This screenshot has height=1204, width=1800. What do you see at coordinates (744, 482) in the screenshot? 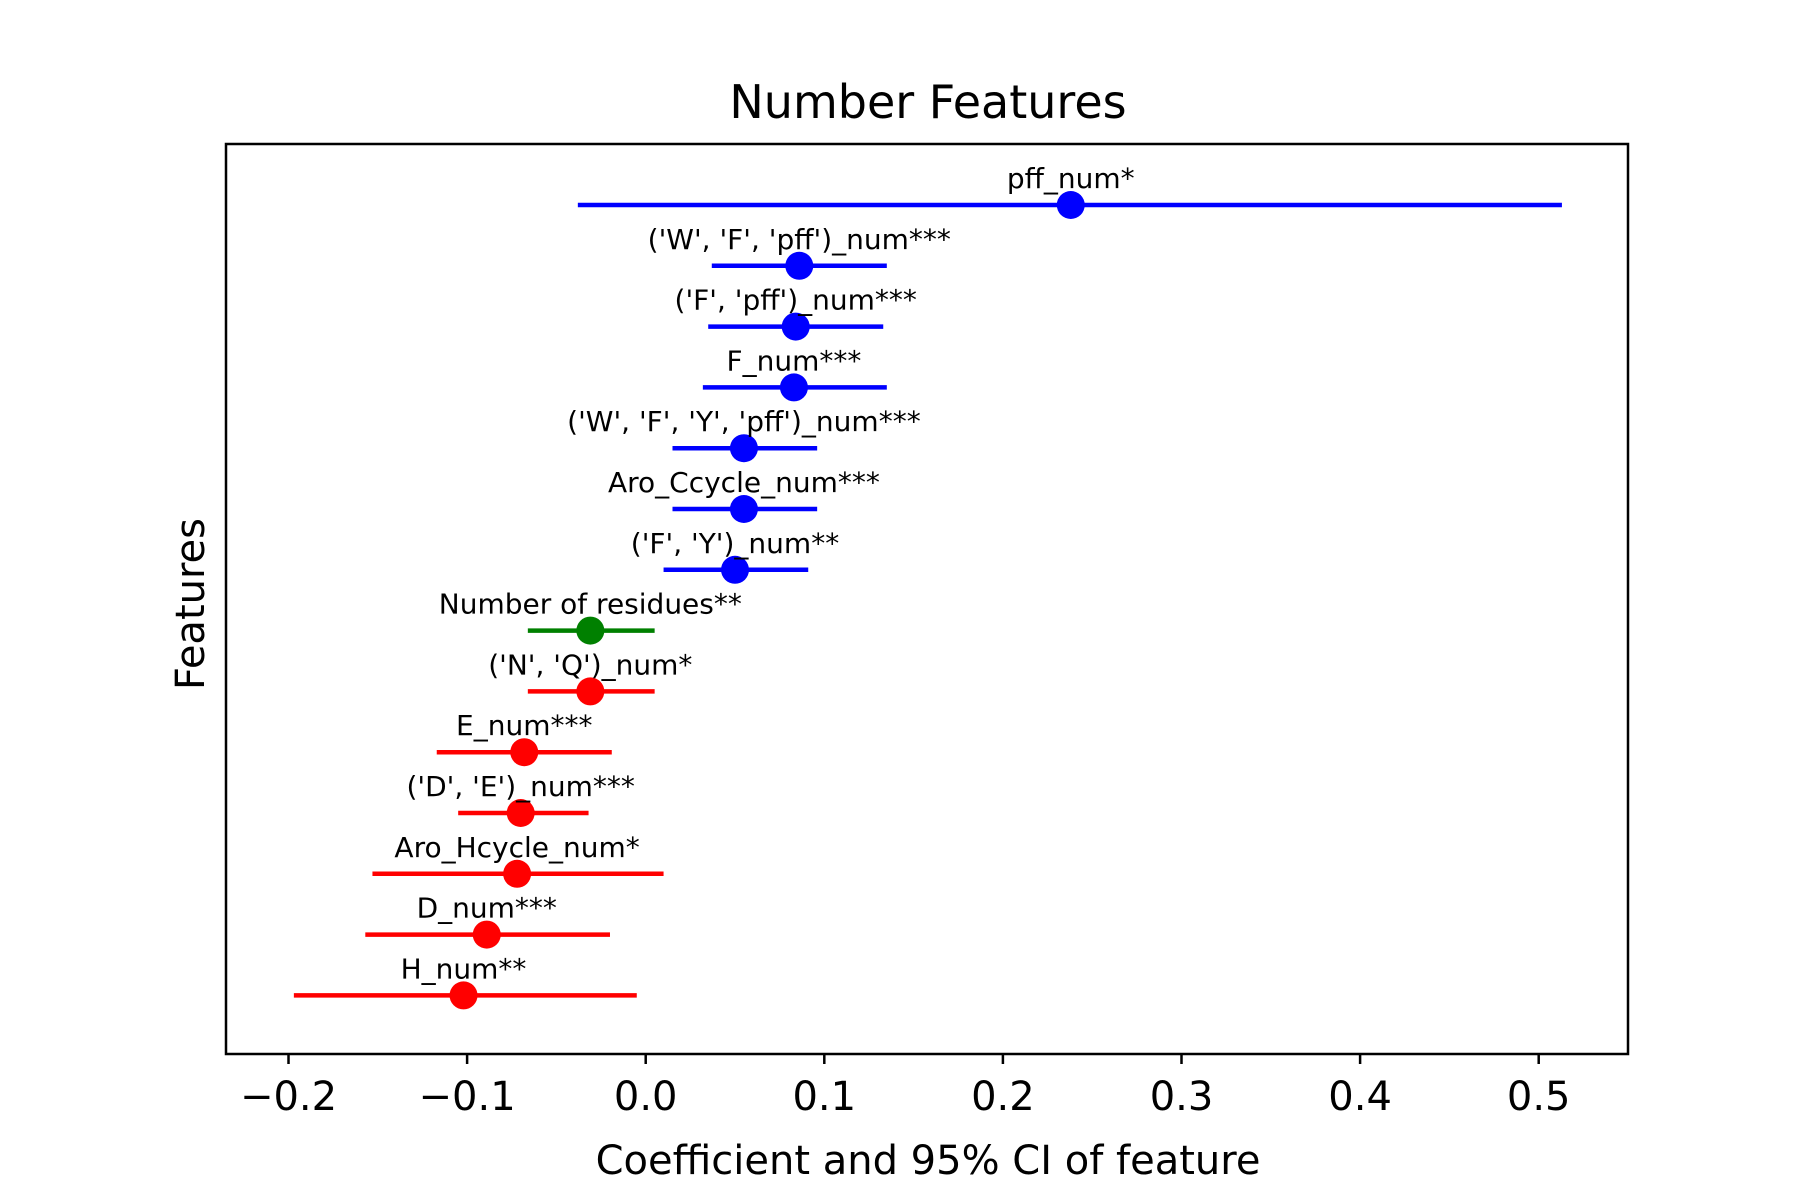
I see `feature-label: Aro_Ccycle_num***` at bounding box center [744, 482].